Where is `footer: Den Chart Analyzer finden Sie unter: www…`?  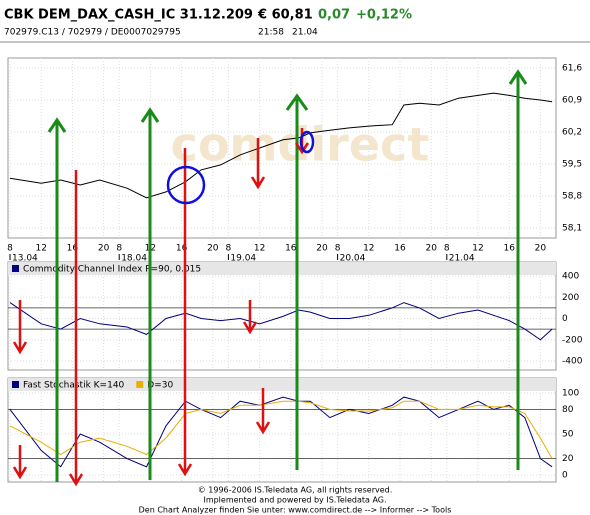
footer: Den Chart Analyzer finden Sie unter: www… is located at coordinates (295, 510).